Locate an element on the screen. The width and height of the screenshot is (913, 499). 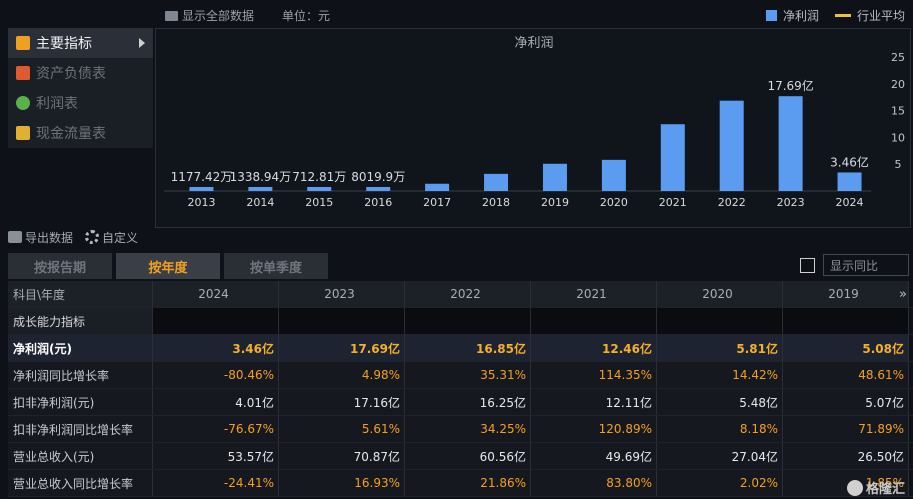
unit-label: 单位：元 is located at coordinates (306, 16).